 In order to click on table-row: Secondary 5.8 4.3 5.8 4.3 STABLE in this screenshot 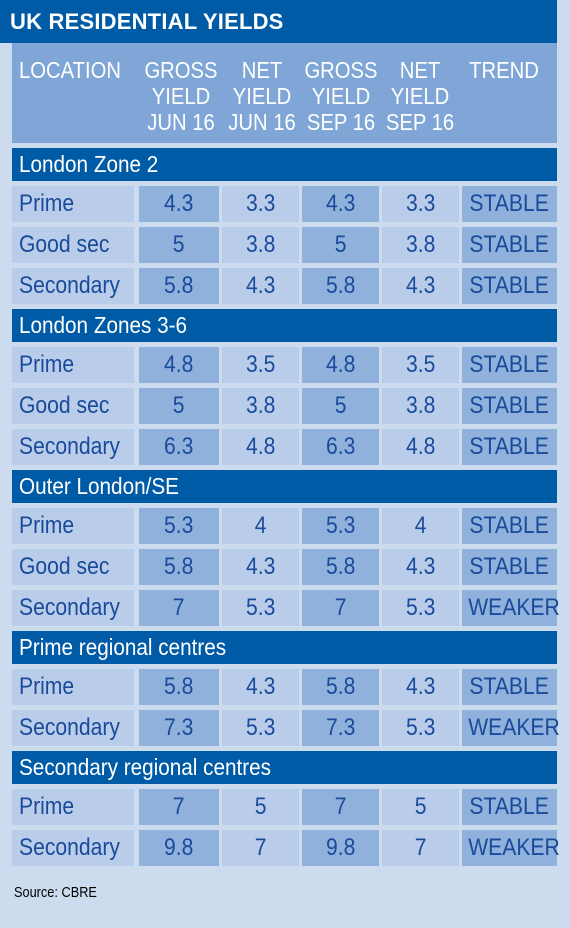, I will do `click(284, 286)`.